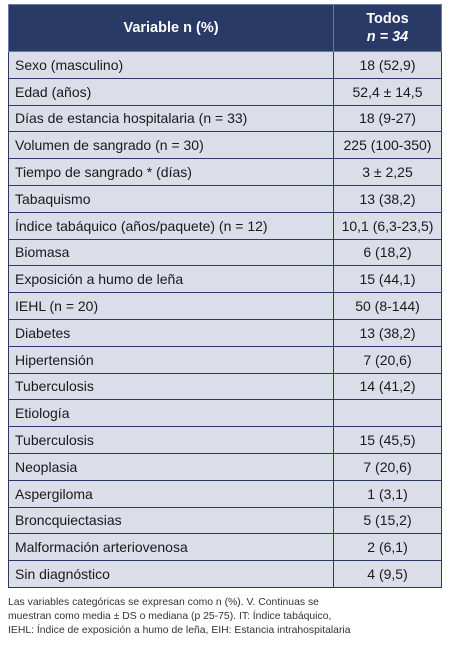  I want to click on row-value: 15 (44,1), so click(387, 279).